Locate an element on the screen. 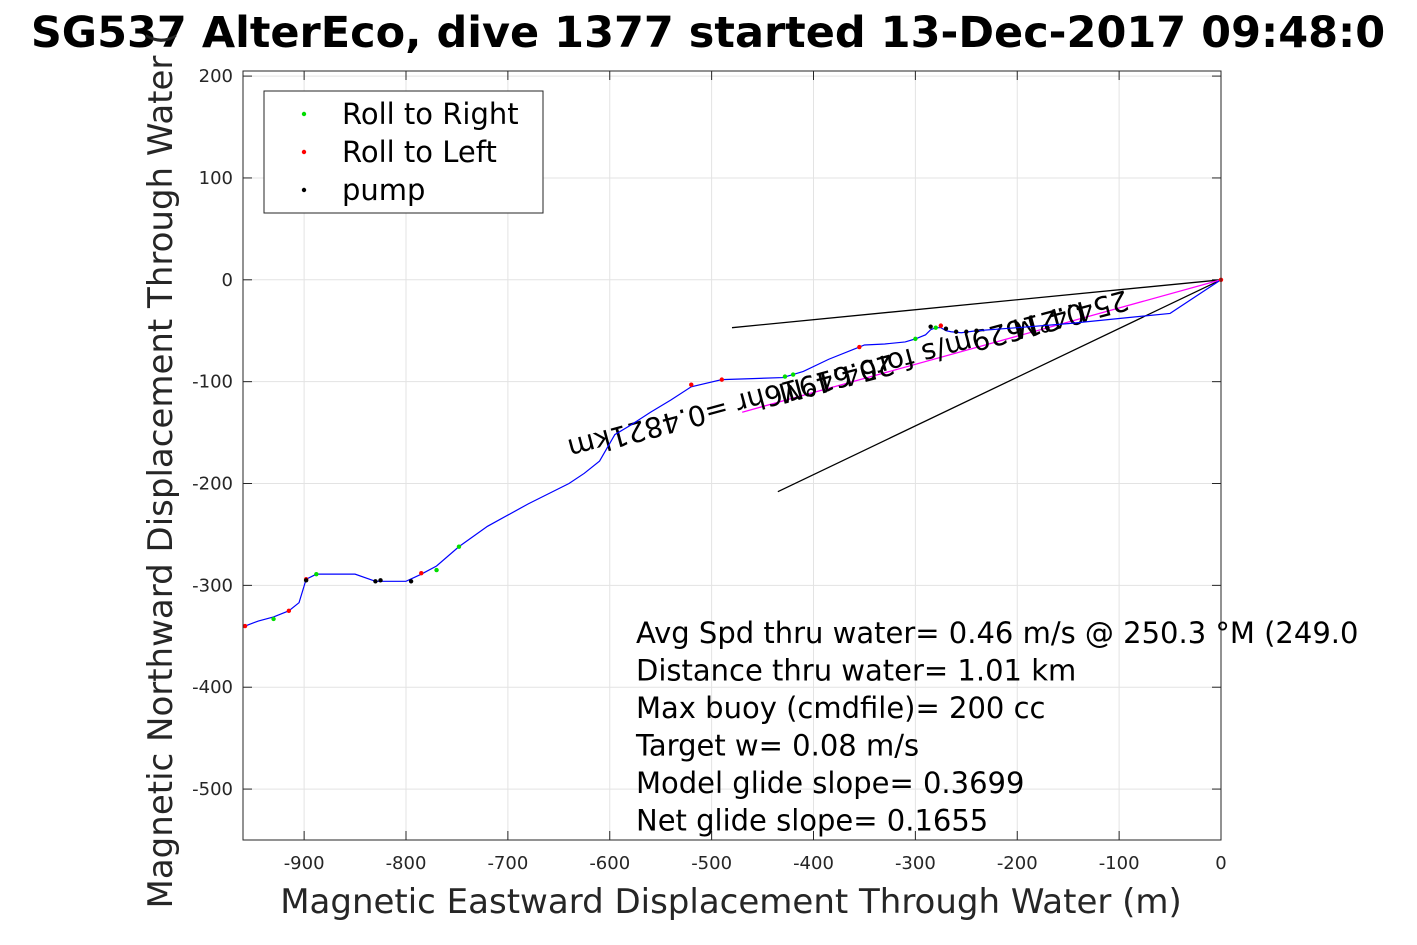 Image resolution: width=1417 pixels, height=945 pixels. info-line: Net glide slope= 0.1655 is located at coordinates (812, 821).